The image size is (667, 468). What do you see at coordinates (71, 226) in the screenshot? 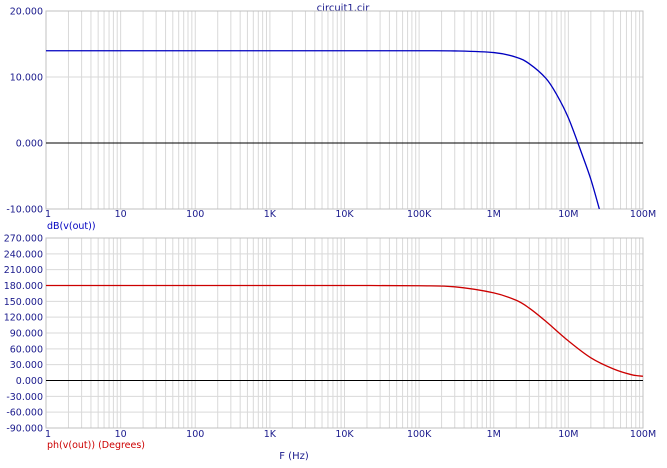
I see `series-name-label: dB(v(out))` at bounding box center [71, 226].